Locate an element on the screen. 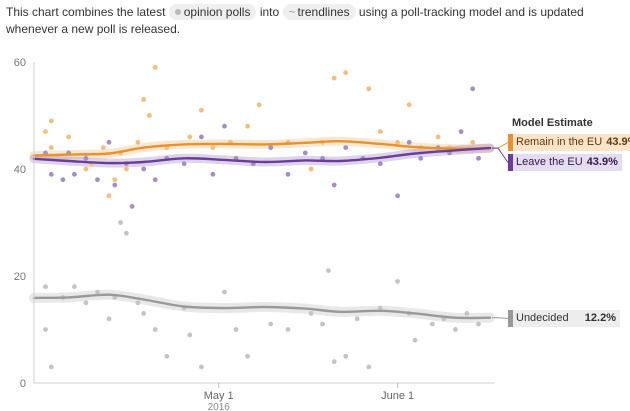  undecided-label: Undecided is located at coordinates (542, 318).